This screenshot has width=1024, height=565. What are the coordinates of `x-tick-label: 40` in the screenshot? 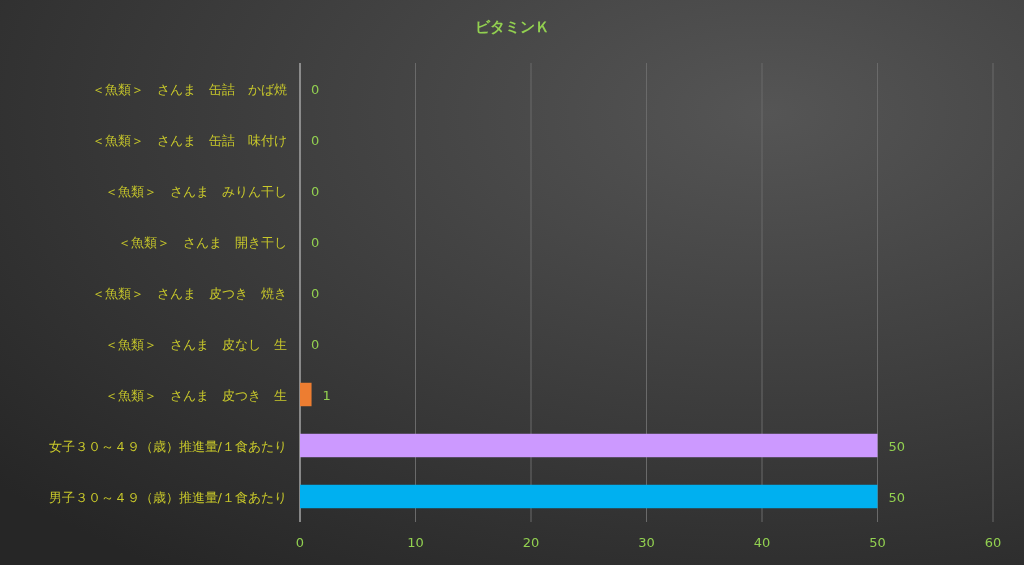 It's located at (762, 542).